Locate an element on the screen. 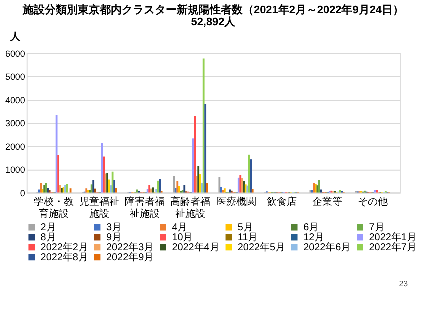 The width and height of the screenshot is (427, 320). chart-title: 施設分類別東京都内クラスター新規陽性者数（2021年2月～2022年9月24日） is located at coordinates (213, 10).